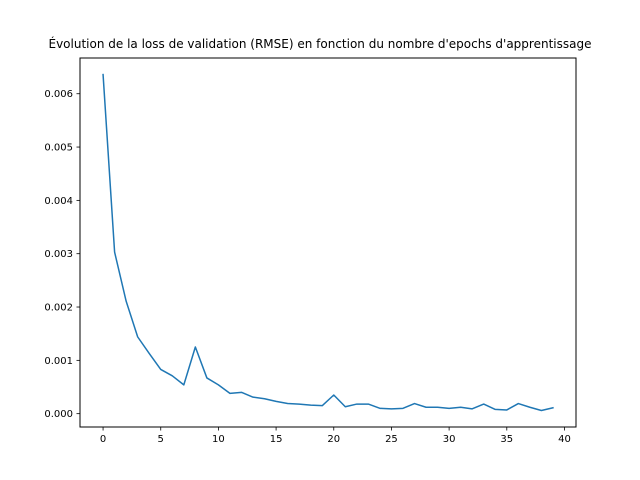  What do you see at coordinates (218, 439) in the screenshot?
I see `x-tick-label: 10` at bounding box center [218, 439].